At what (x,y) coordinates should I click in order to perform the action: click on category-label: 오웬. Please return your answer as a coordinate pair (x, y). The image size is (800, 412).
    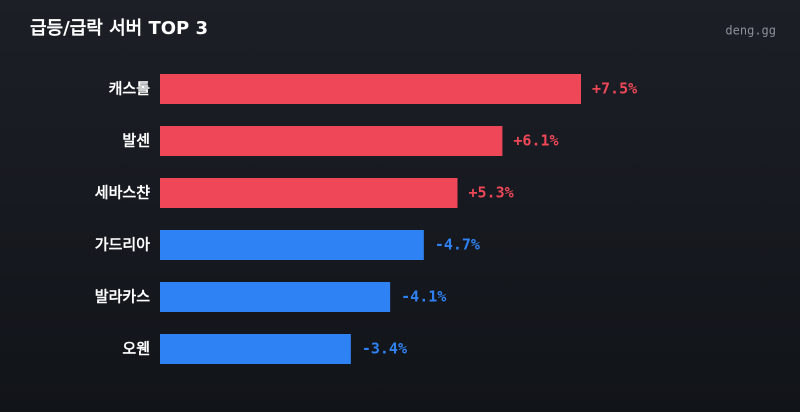
    Looking at the image, I should click on (136, 349).